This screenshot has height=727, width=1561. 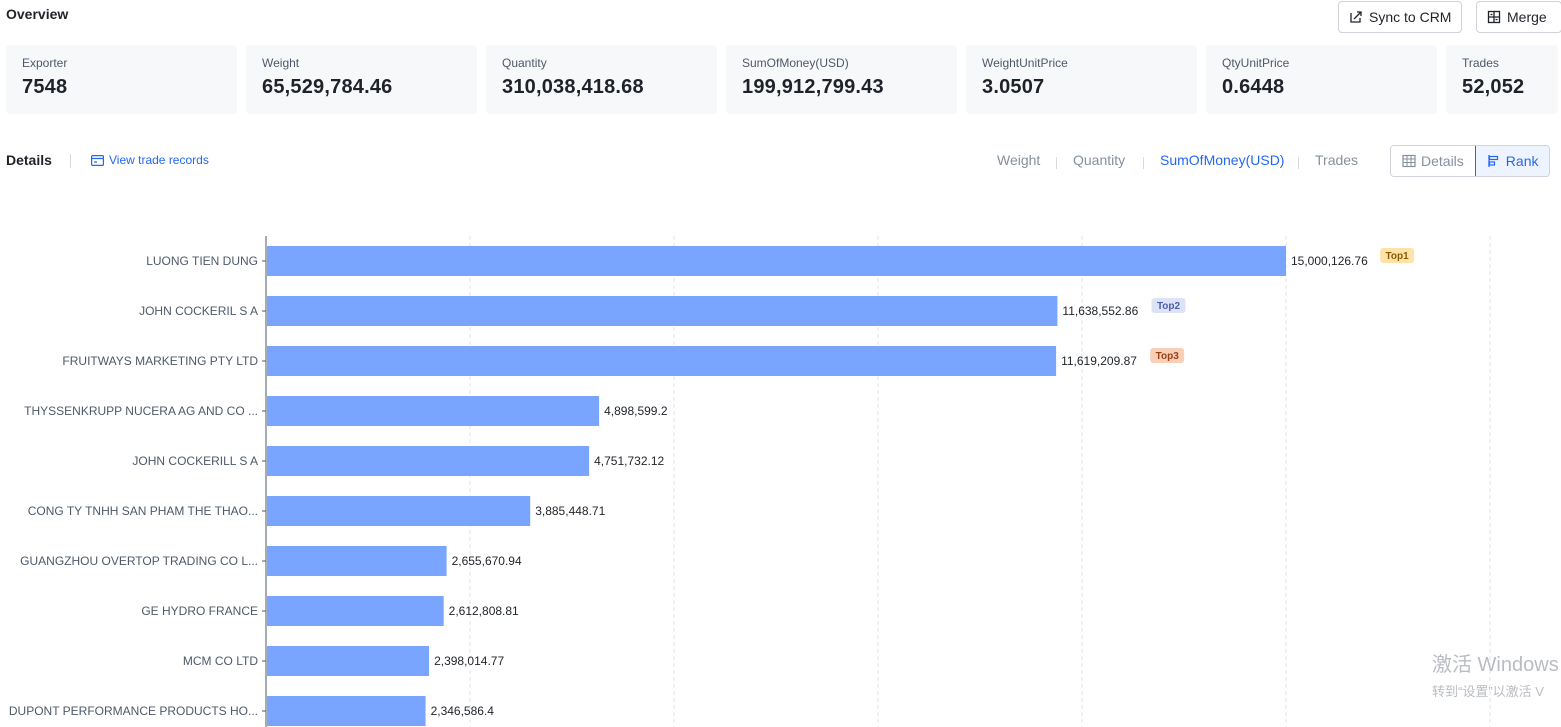 What do you see at coordinates (45, 63) in the screenshot?
I see `stat-label: Exporter` at bounding box center [45, 63].